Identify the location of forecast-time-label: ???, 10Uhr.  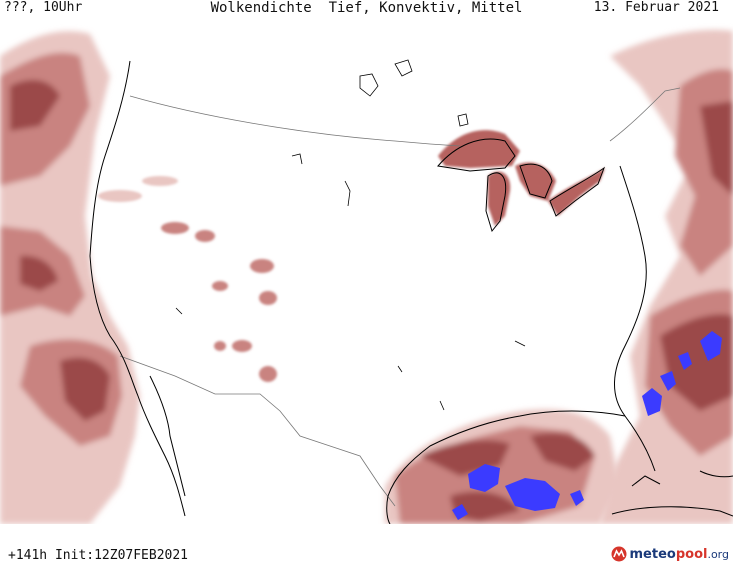
(43, 7).